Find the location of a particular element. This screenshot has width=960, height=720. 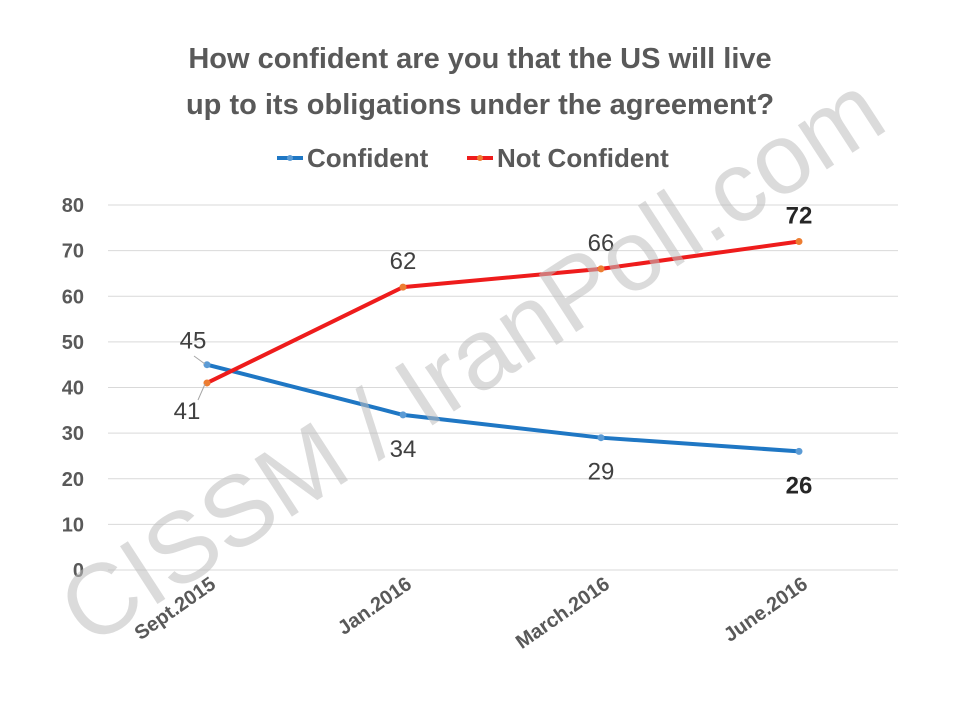

y-tick-label: 10 is located at coordinates (73, 525).